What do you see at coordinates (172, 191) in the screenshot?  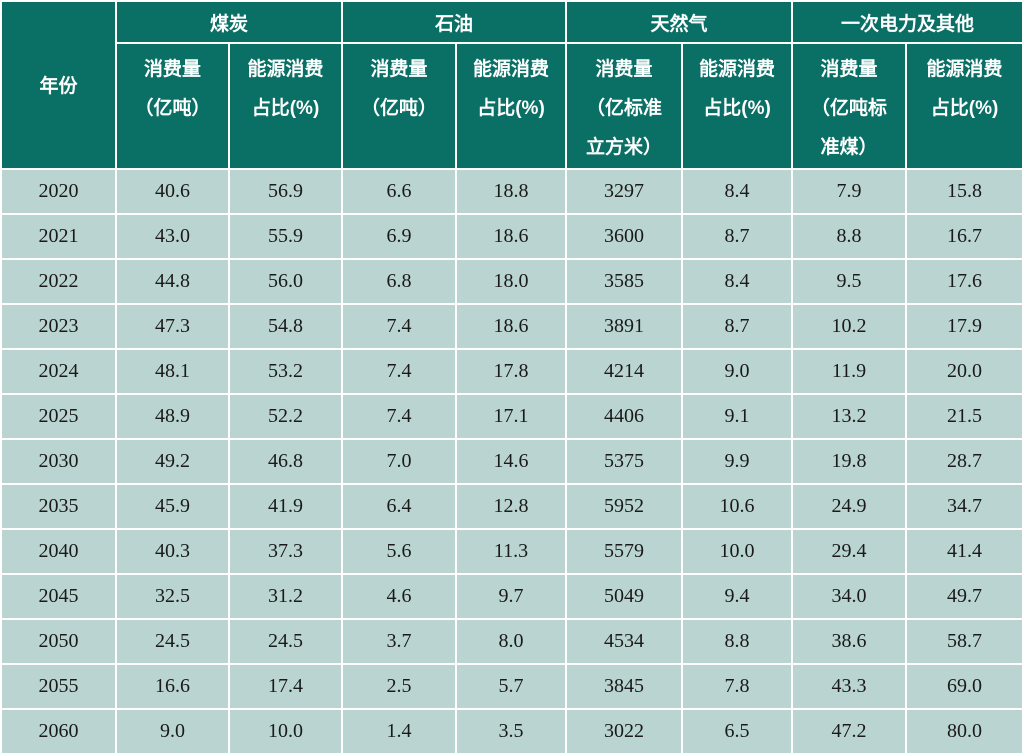 I see `value-cell: 40.6` at bounding box center [172, 191].